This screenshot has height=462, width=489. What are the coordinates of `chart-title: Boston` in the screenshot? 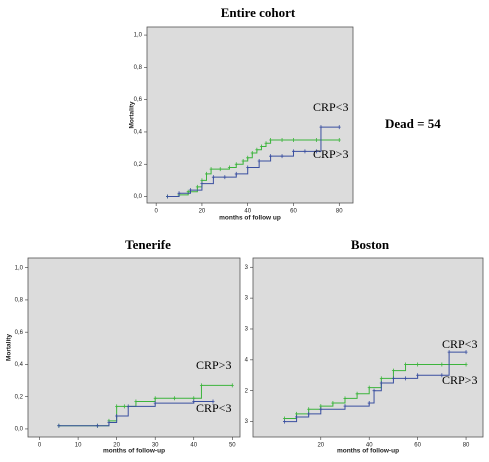 It's located at (370, 244).